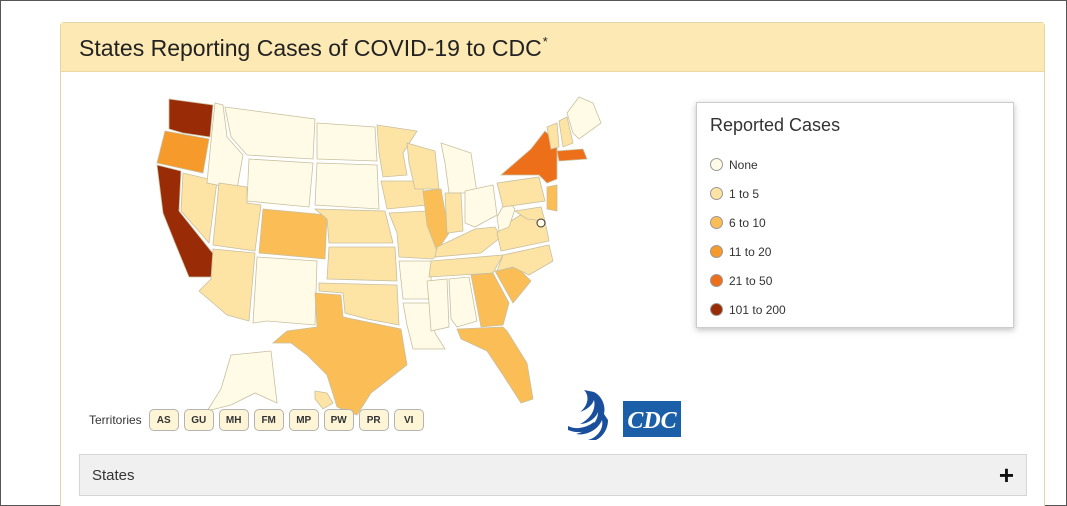 The width and height of the screenshot is (1067, 506). I want to click on plus-icon: +, so click(1006, 475).